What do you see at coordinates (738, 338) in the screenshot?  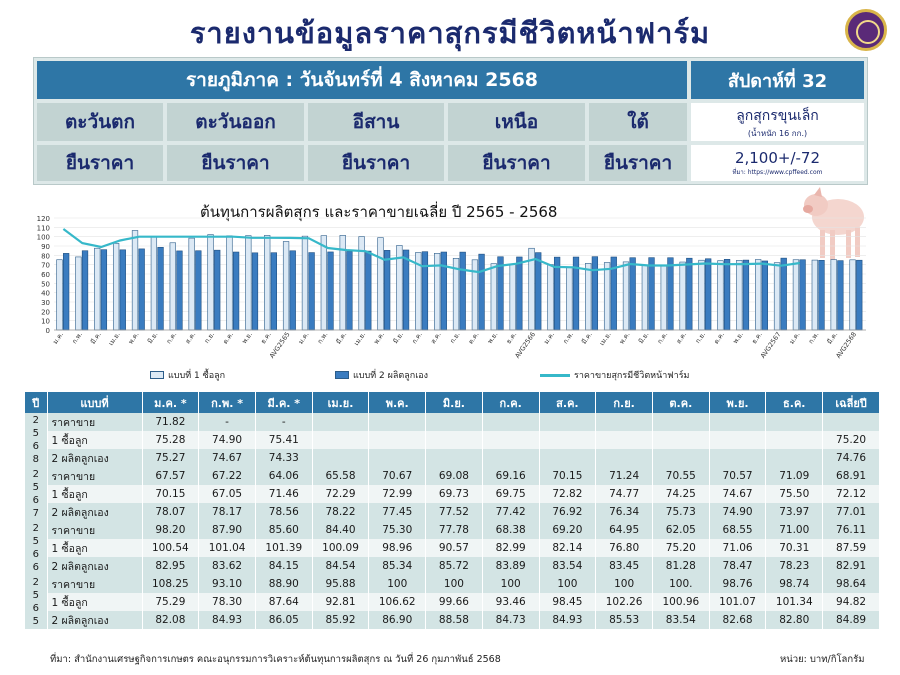 I see `x-tick-label: พ.ย.` at bounding box center [738, 338].